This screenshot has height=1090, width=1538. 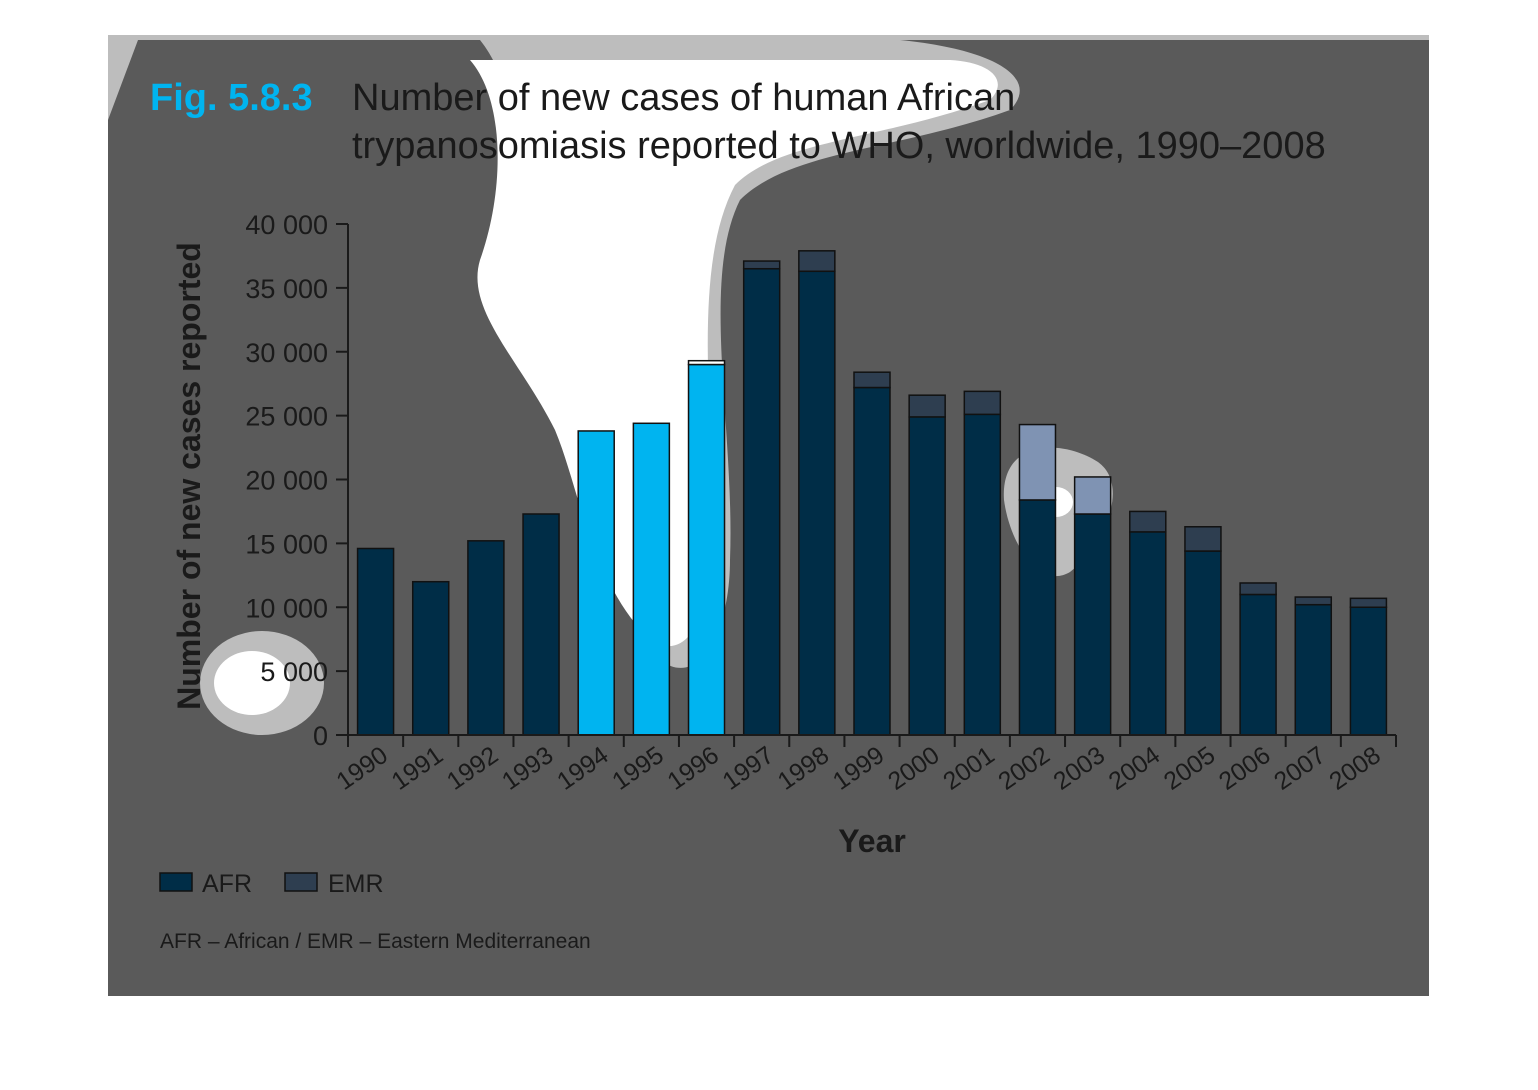 What do you see at coordinates (1203, 643) in the screenshot?
I see `bar-afr-2005` at bounding box center [1203, 643].